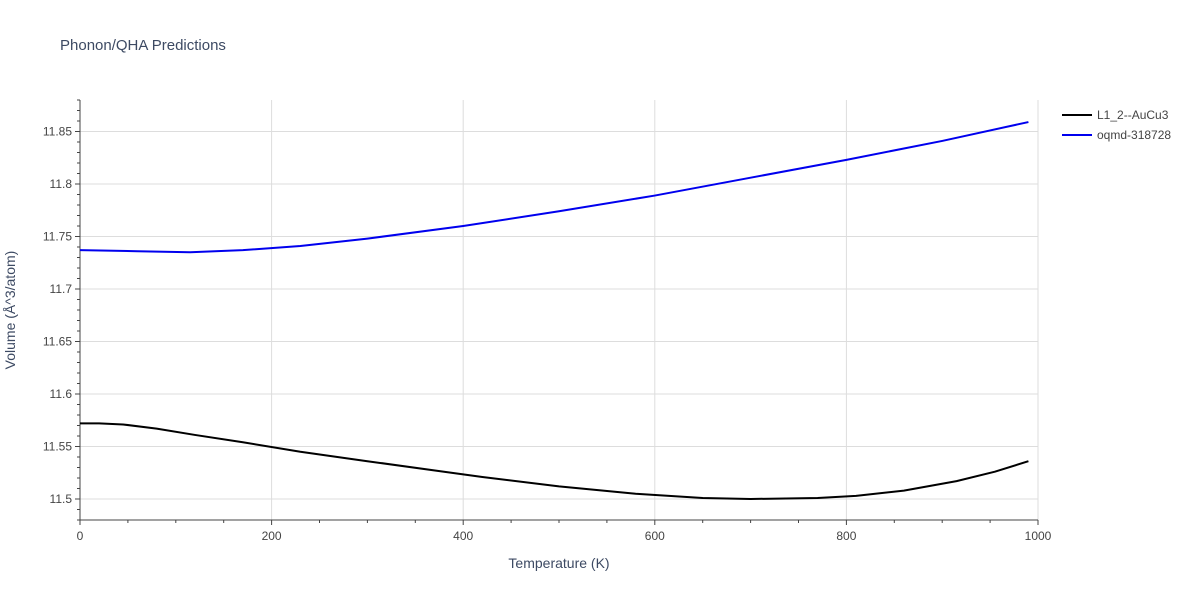 Image resolution: width=1200 pixels, height=605 pixels. Describe the element at coordinates (846, 536) in the screenshot. I see `x-tick-label: 800` at that location.